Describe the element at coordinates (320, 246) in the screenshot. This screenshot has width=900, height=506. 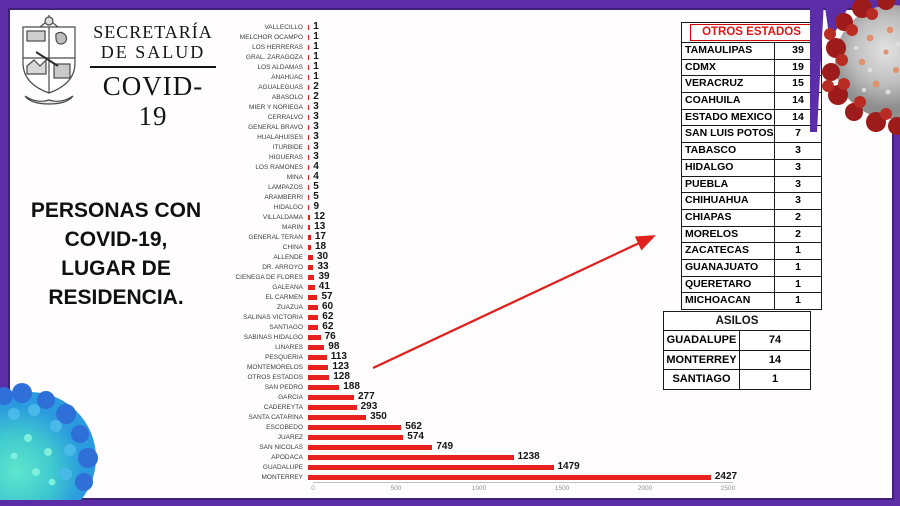
I see `bar-value: 18` at that location.